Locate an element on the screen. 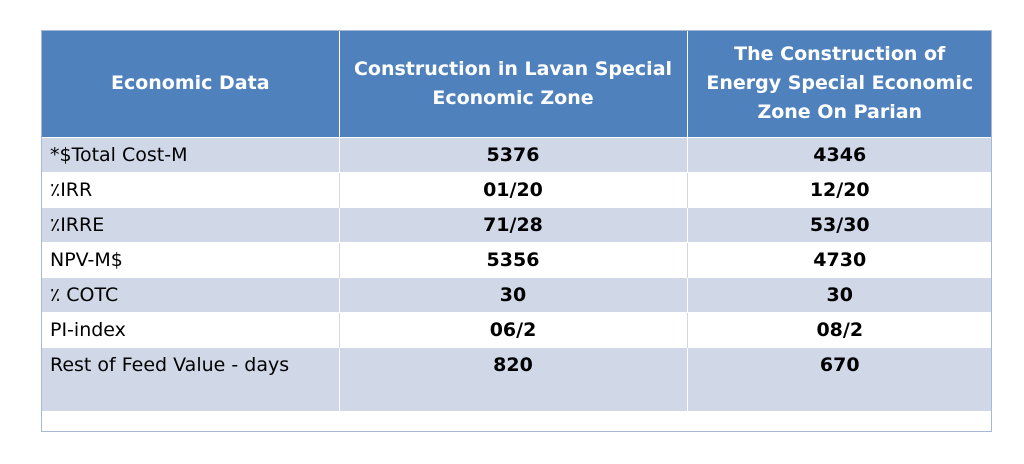 This screenshot has height=464, width=1024. parian-value: 4346 is located at coordinates (839, 154).